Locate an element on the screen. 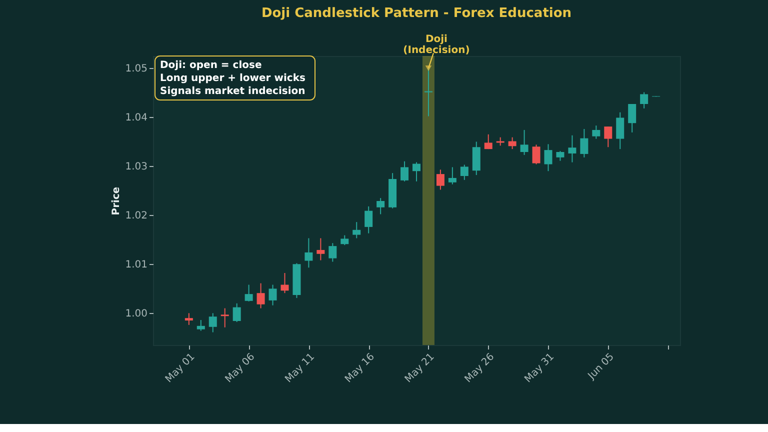 This screenshot has height=432, width=768. y-tick-label: 1.02 is located at coordinates (136, 216).